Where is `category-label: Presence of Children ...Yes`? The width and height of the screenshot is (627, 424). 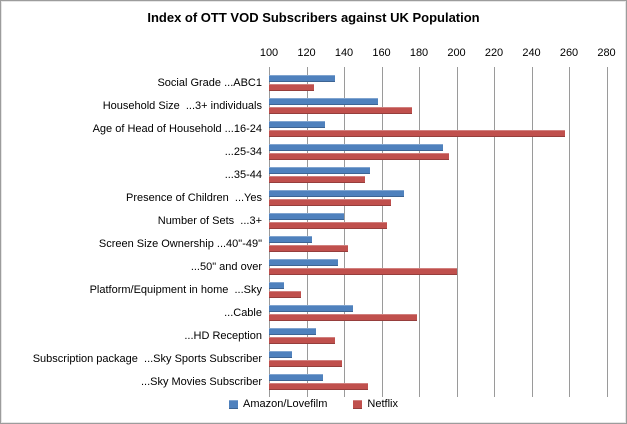
category-label: Presence of Children ...Yes is located at coordinates (194, 197).